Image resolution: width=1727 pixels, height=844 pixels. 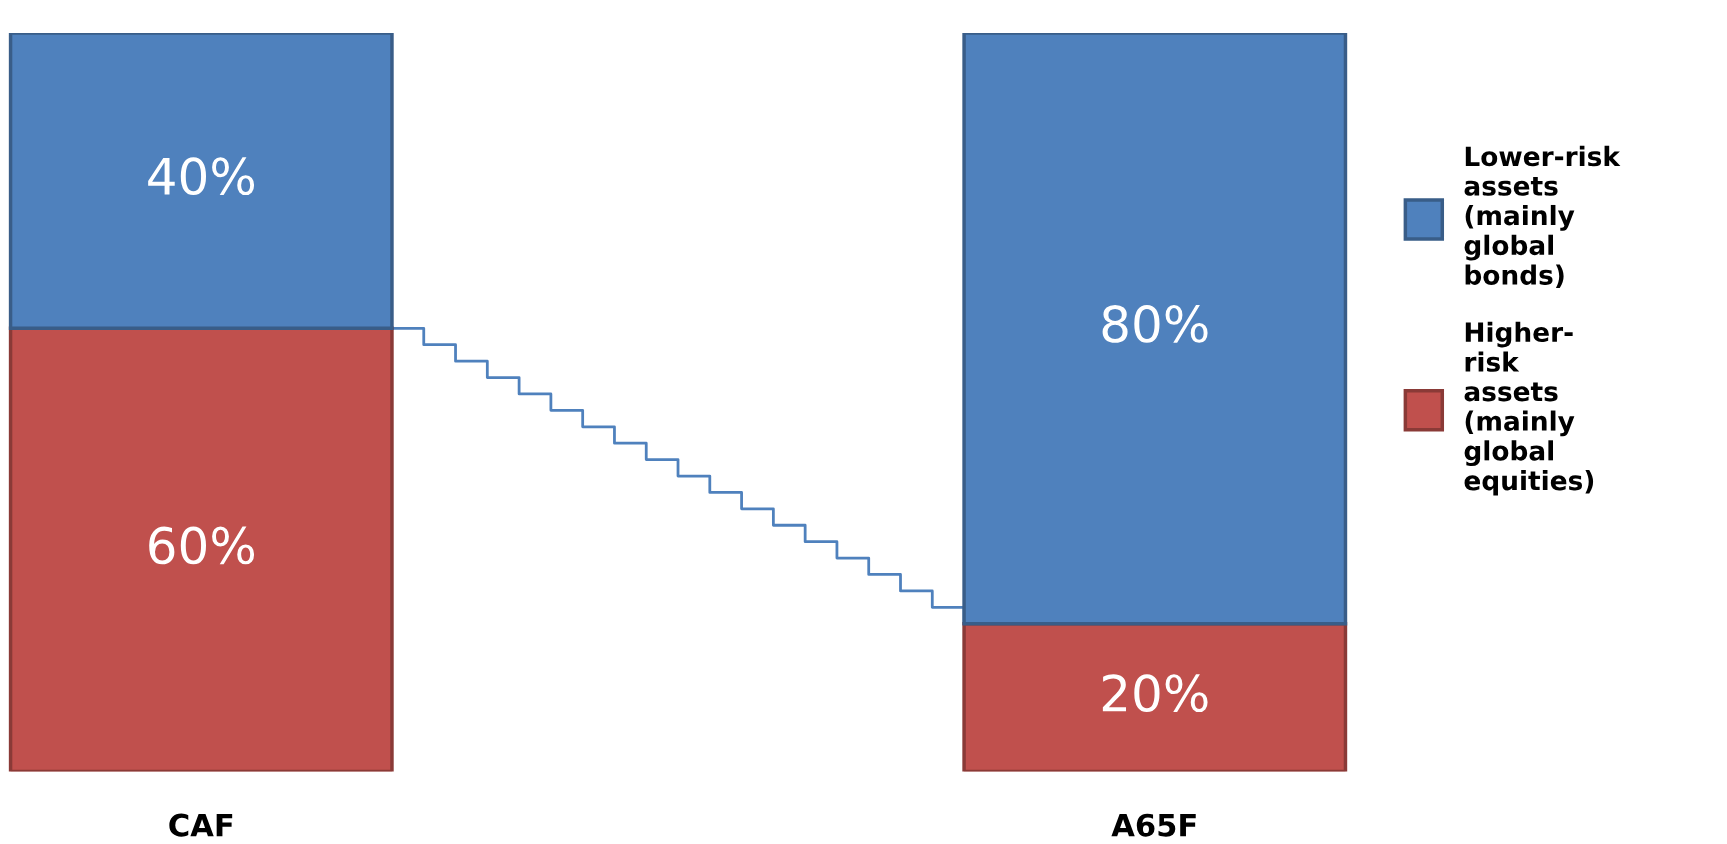 What do you see at coordinates (202, 545) in the screenshot?
I see `data-label: 60%` at bounding box center [202, 545].